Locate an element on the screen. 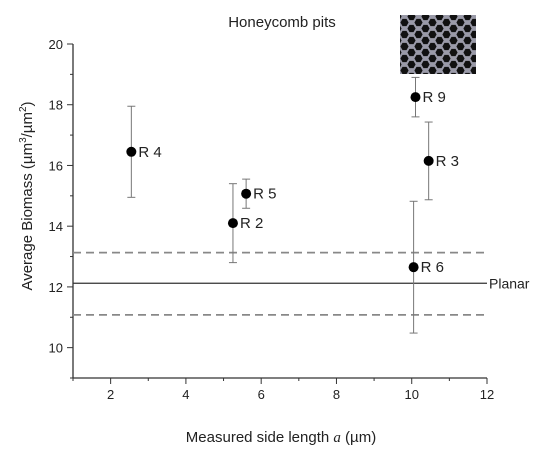 The image size is (550, 455). reference-label: Planar is located at coordinates (509, 283).